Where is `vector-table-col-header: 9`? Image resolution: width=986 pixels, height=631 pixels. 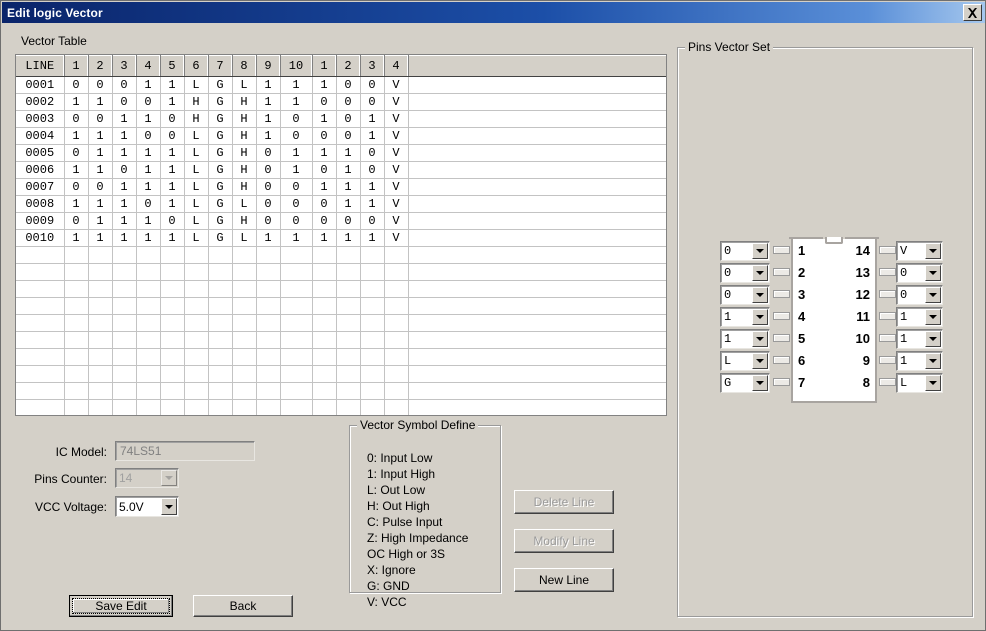
vector-table-col-header: 9 is located at coordinates (268, 66).